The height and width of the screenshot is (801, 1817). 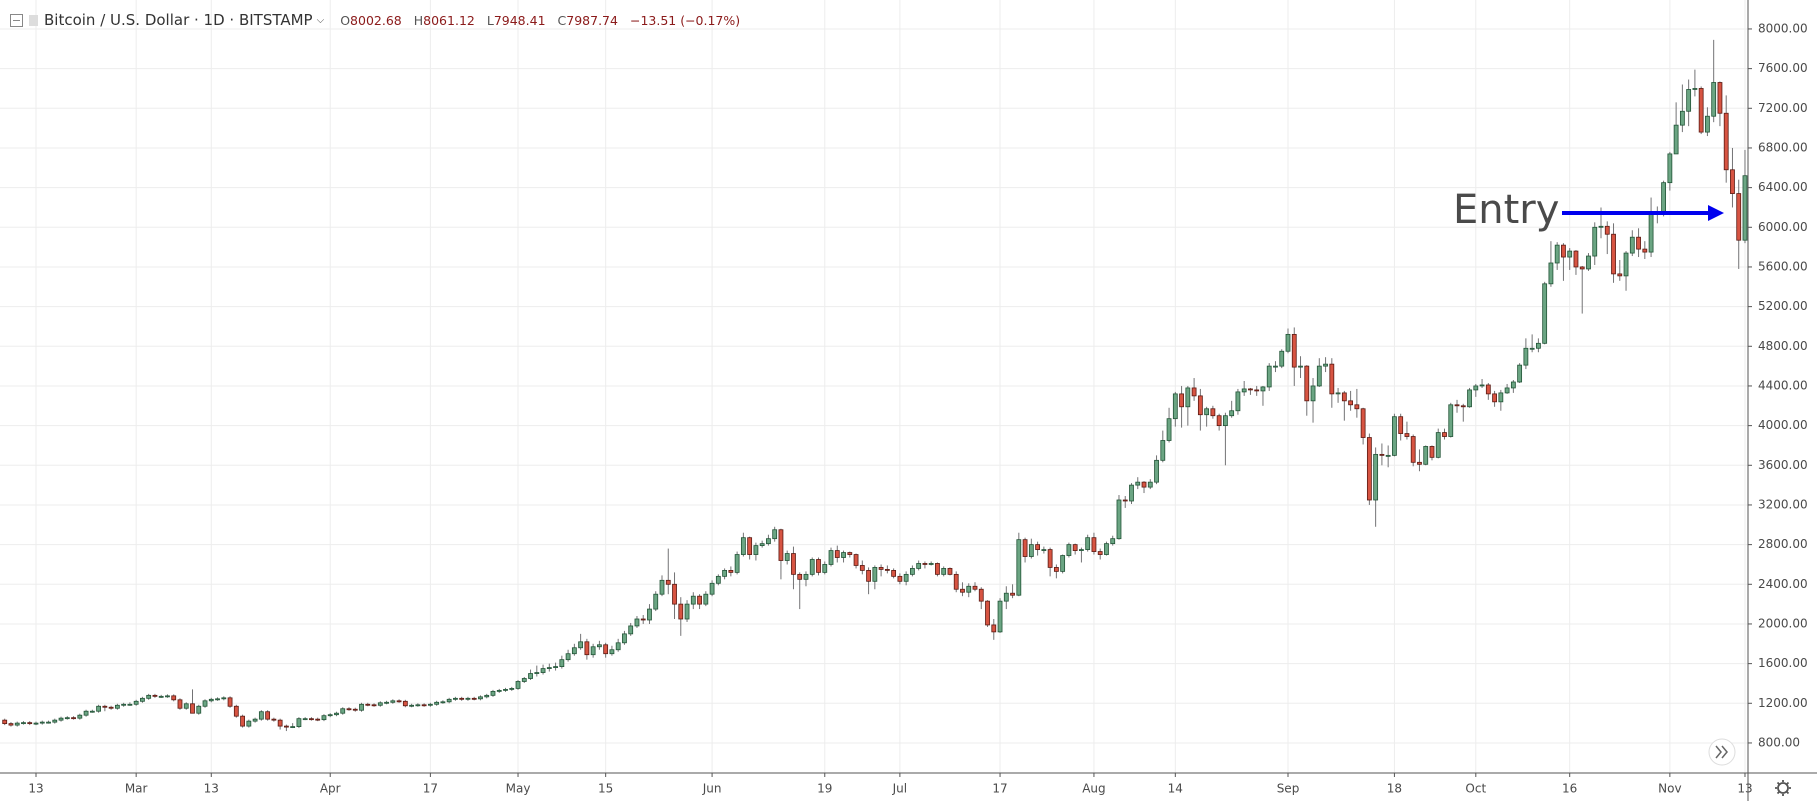 I want to click on scroll-button-circle, so click(x=1722, y=752).